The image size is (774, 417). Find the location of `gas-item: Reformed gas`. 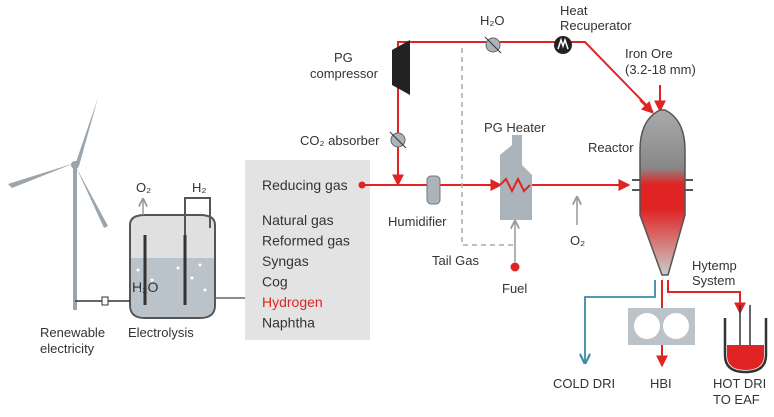

gas-item: Reformed gas is located at coordinates (306, 241).